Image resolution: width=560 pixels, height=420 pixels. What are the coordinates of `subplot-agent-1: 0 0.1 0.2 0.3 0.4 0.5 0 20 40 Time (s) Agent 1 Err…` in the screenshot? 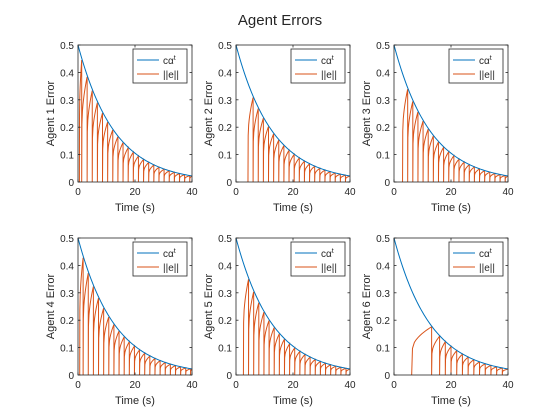 It's located at (121, 127).